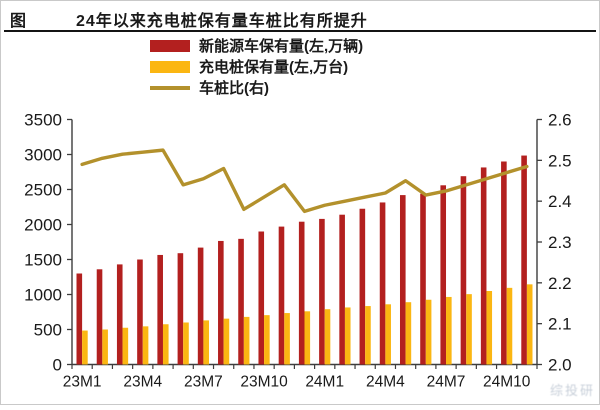 Image resolution: width=600 pixels, height=410 pixels. Describe the element at coordinates (18, 21) in the screenshot. I see `figure-label: 图` at that location.